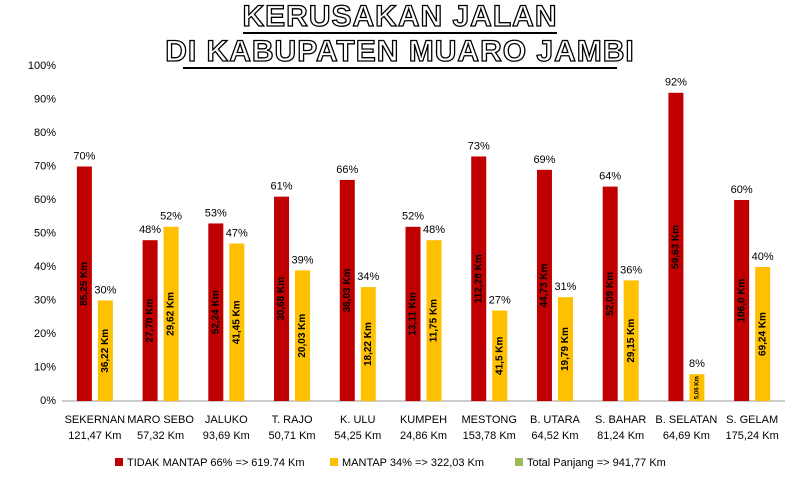  I want to click on inner-label: 30,68 Km, so click(281, 299).